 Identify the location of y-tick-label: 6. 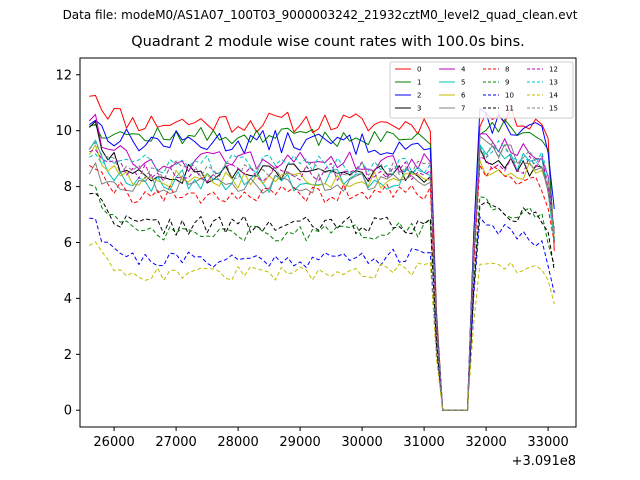
(68, 243).